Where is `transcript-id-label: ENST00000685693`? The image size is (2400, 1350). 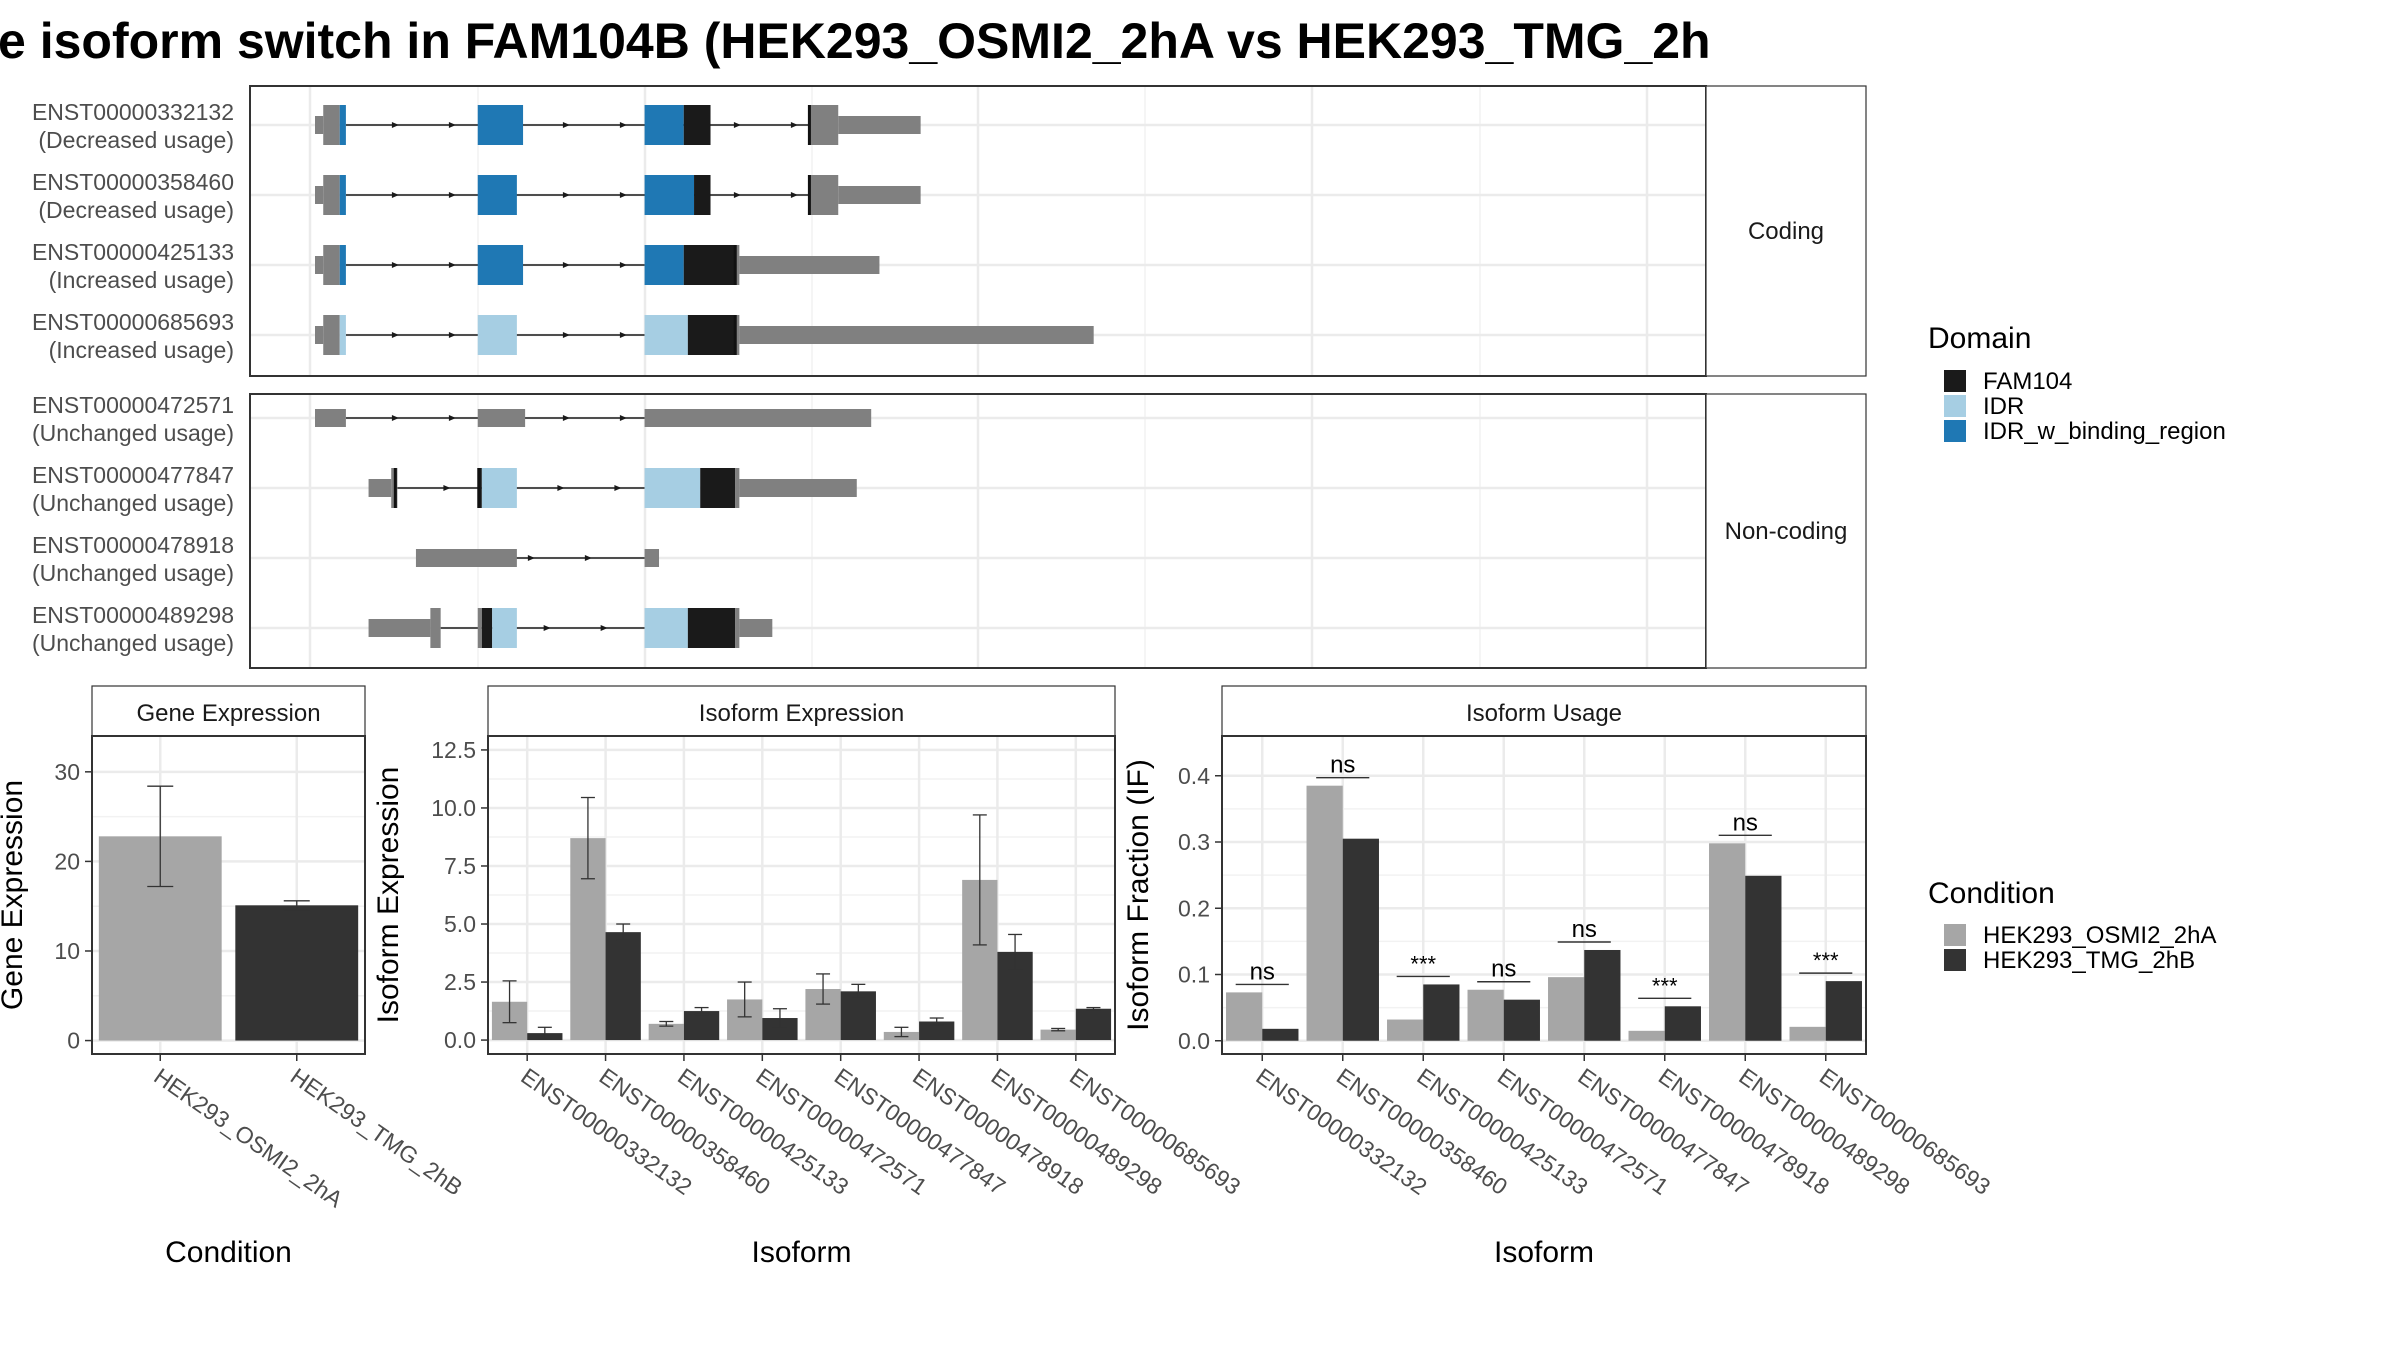
transcript-id-label: ENST00000685693 is located at coordinates (133, 322).